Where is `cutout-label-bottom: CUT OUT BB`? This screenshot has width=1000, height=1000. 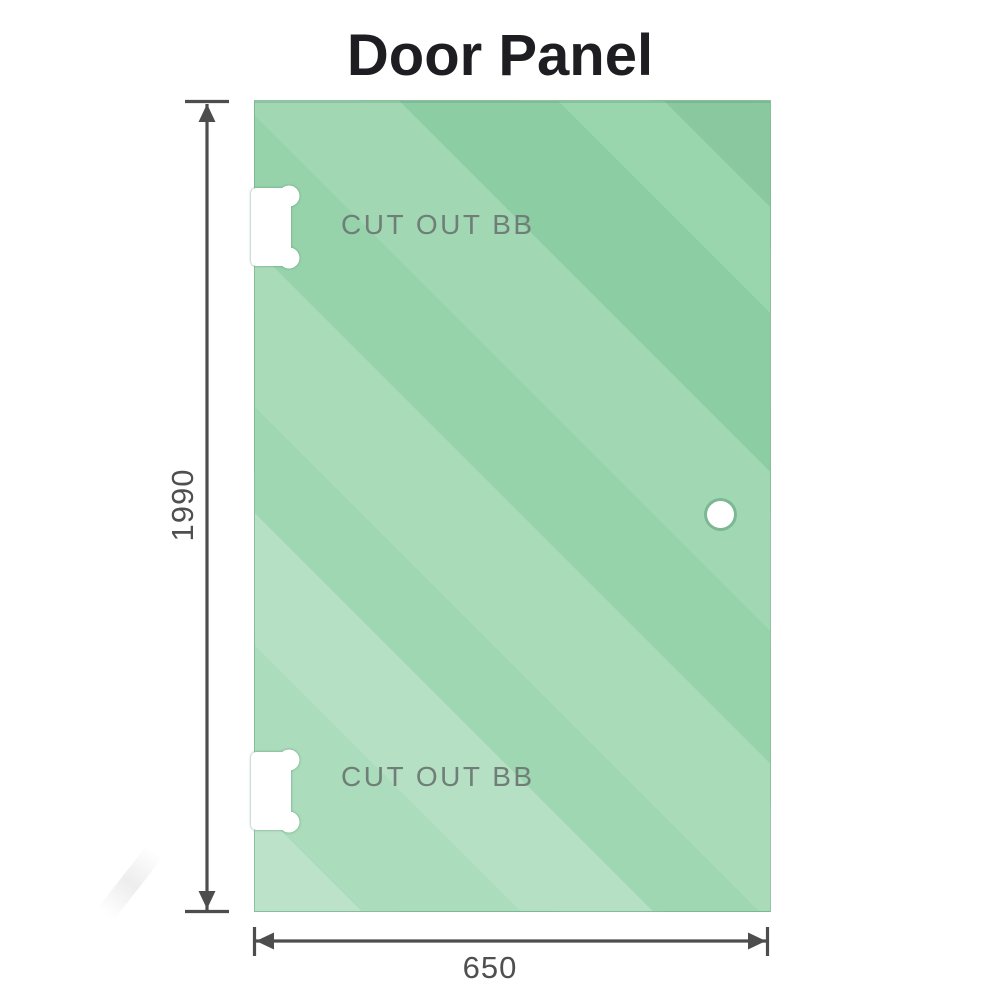
cutout-label-bottom: CUT OUT BB is located at coordinates (438, 776).